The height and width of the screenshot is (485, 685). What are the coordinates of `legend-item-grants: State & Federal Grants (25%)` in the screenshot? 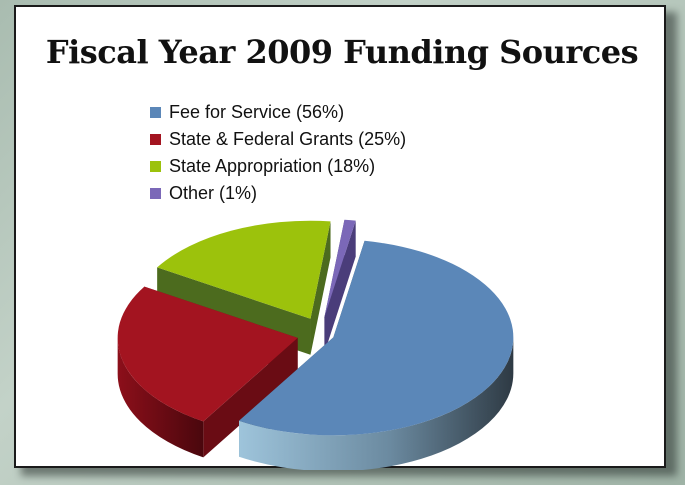 It's located at (278, 139).